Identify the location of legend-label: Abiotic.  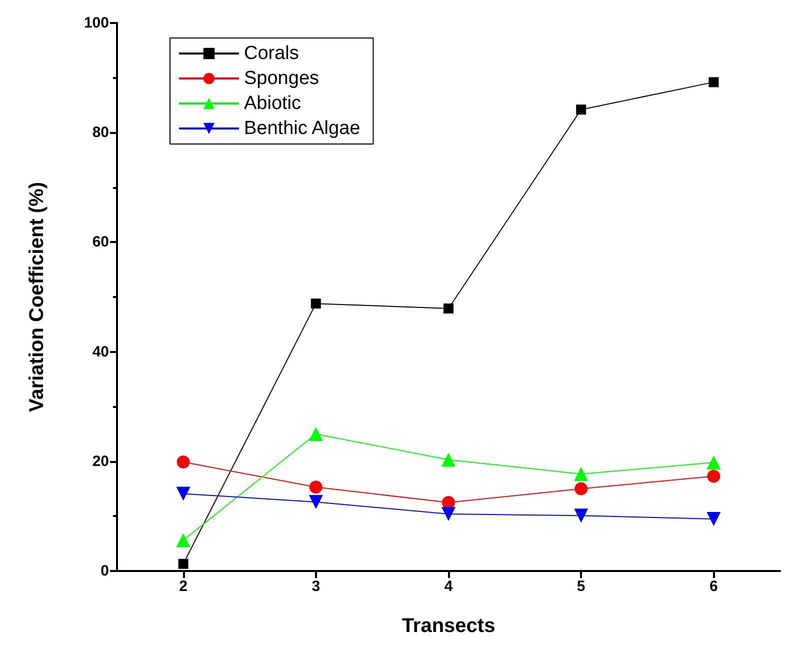
(273, 103).